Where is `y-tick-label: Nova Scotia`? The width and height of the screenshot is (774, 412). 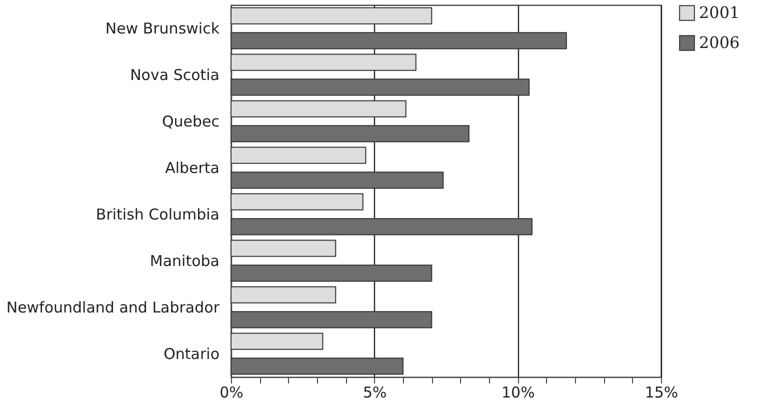 y-tick-label: Nova Scotia is located at coordinates (175, 75).